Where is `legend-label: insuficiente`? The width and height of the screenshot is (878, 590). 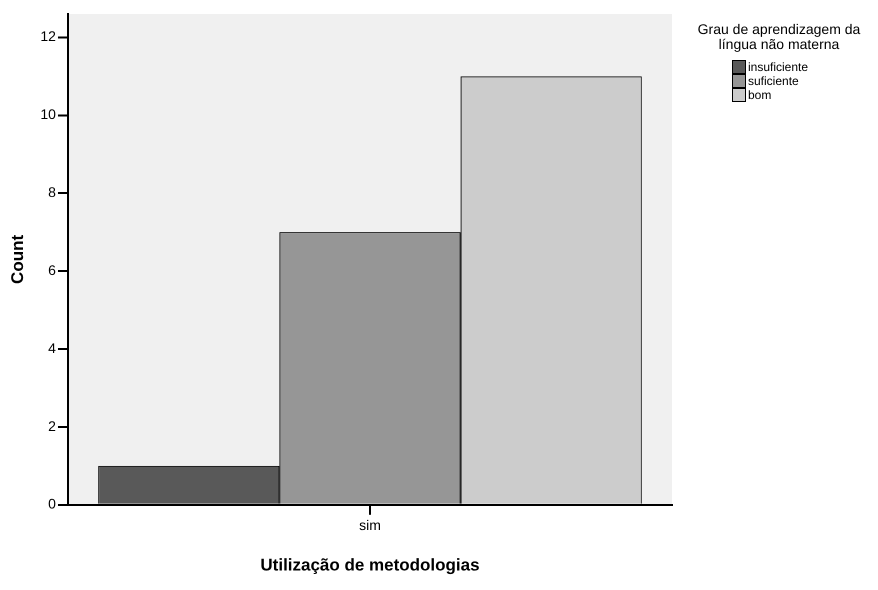
legend-label: insuficiente is located at coordinates (778, 67).